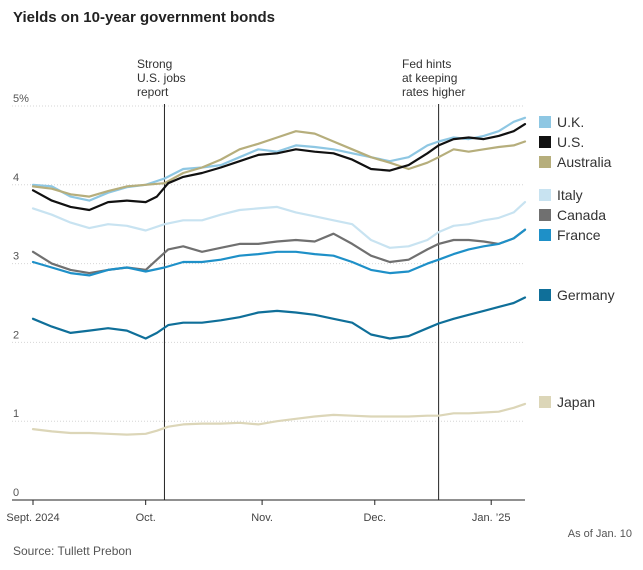 The image size is (643, 570). What do you see at coordinates (16, 257) in the screenshot?
I see `y-tick-label-3: 3` at bounding box center [16, 257].